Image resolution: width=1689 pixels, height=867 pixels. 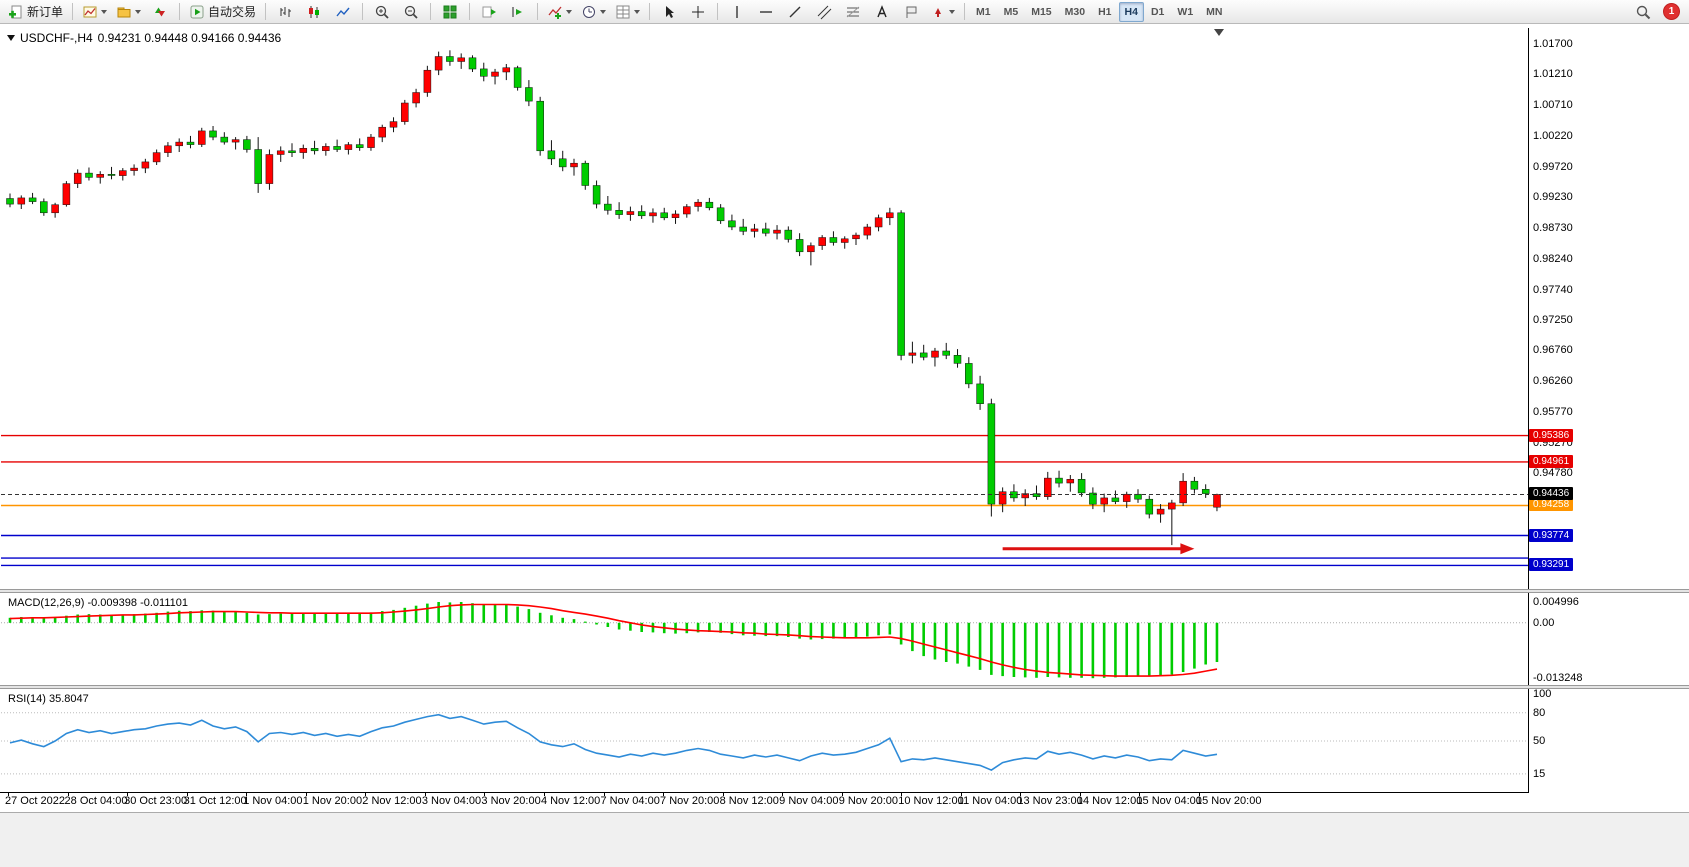 What do you see at coordinates (1643, 12) in the screenshot?
I see `search-button` at bounding box center [1643, 12].